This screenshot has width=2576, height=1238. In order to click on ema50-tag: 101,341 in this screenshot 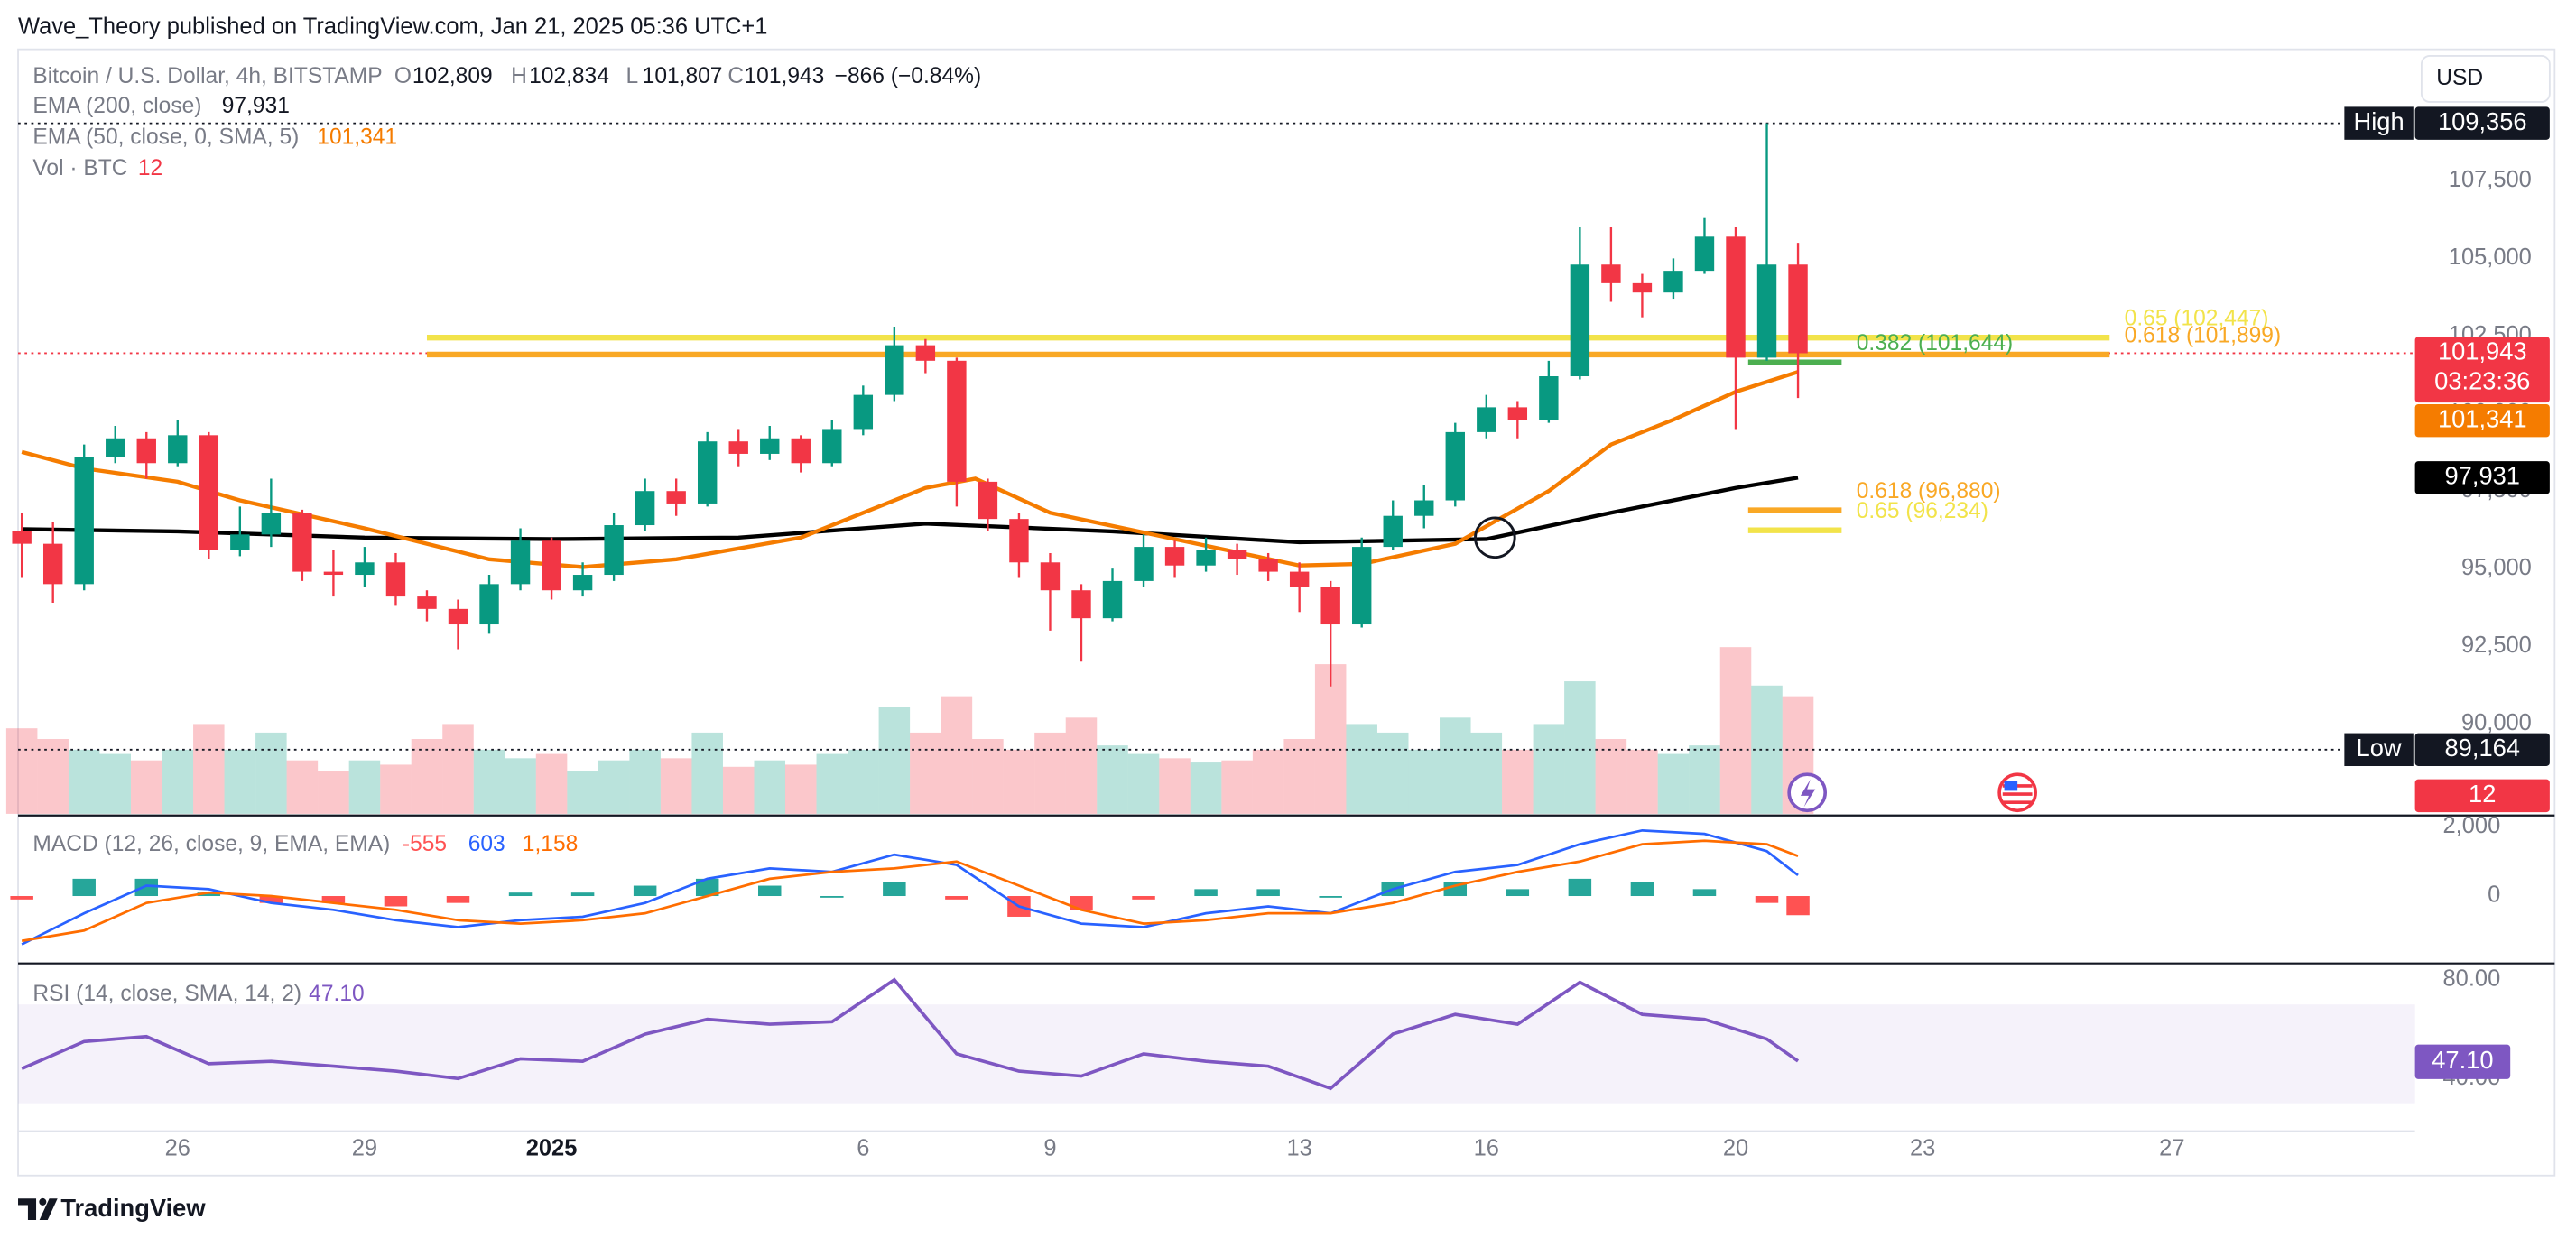, I will do `click(2482, 421)`.